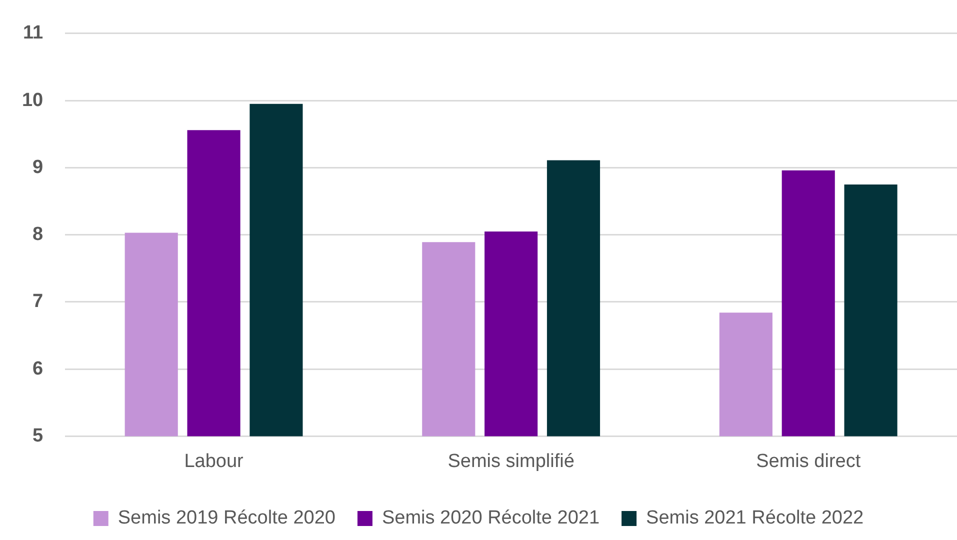  Describe the element at coordinates (33, 100) in the screenshot. I see `y-tick-label: 10` at that location.